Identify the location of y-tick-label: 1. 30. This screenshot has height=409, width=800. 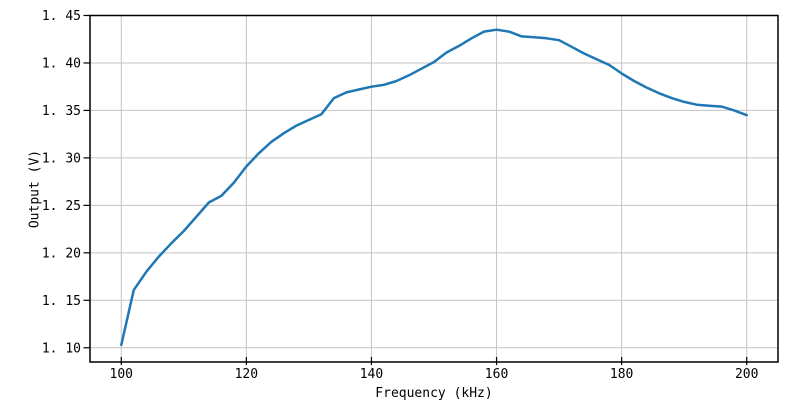
(61, 158).